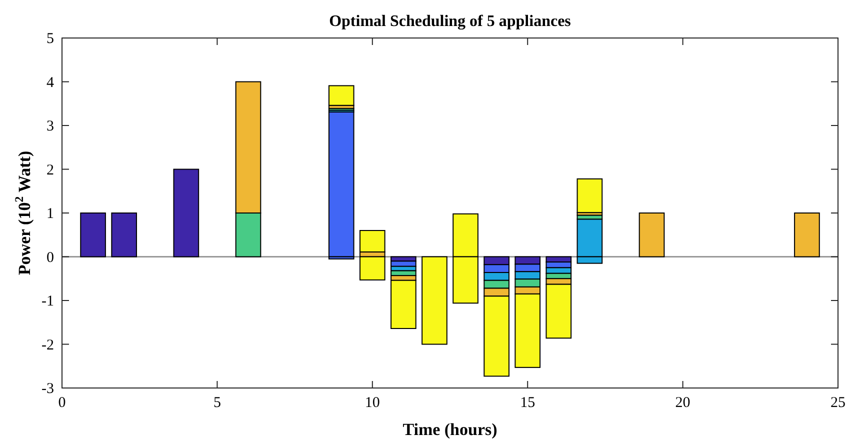  Describe the element at coordinates (450, 429) in the screenshot. I see `x-axis-title: Time (hours)` at that location.